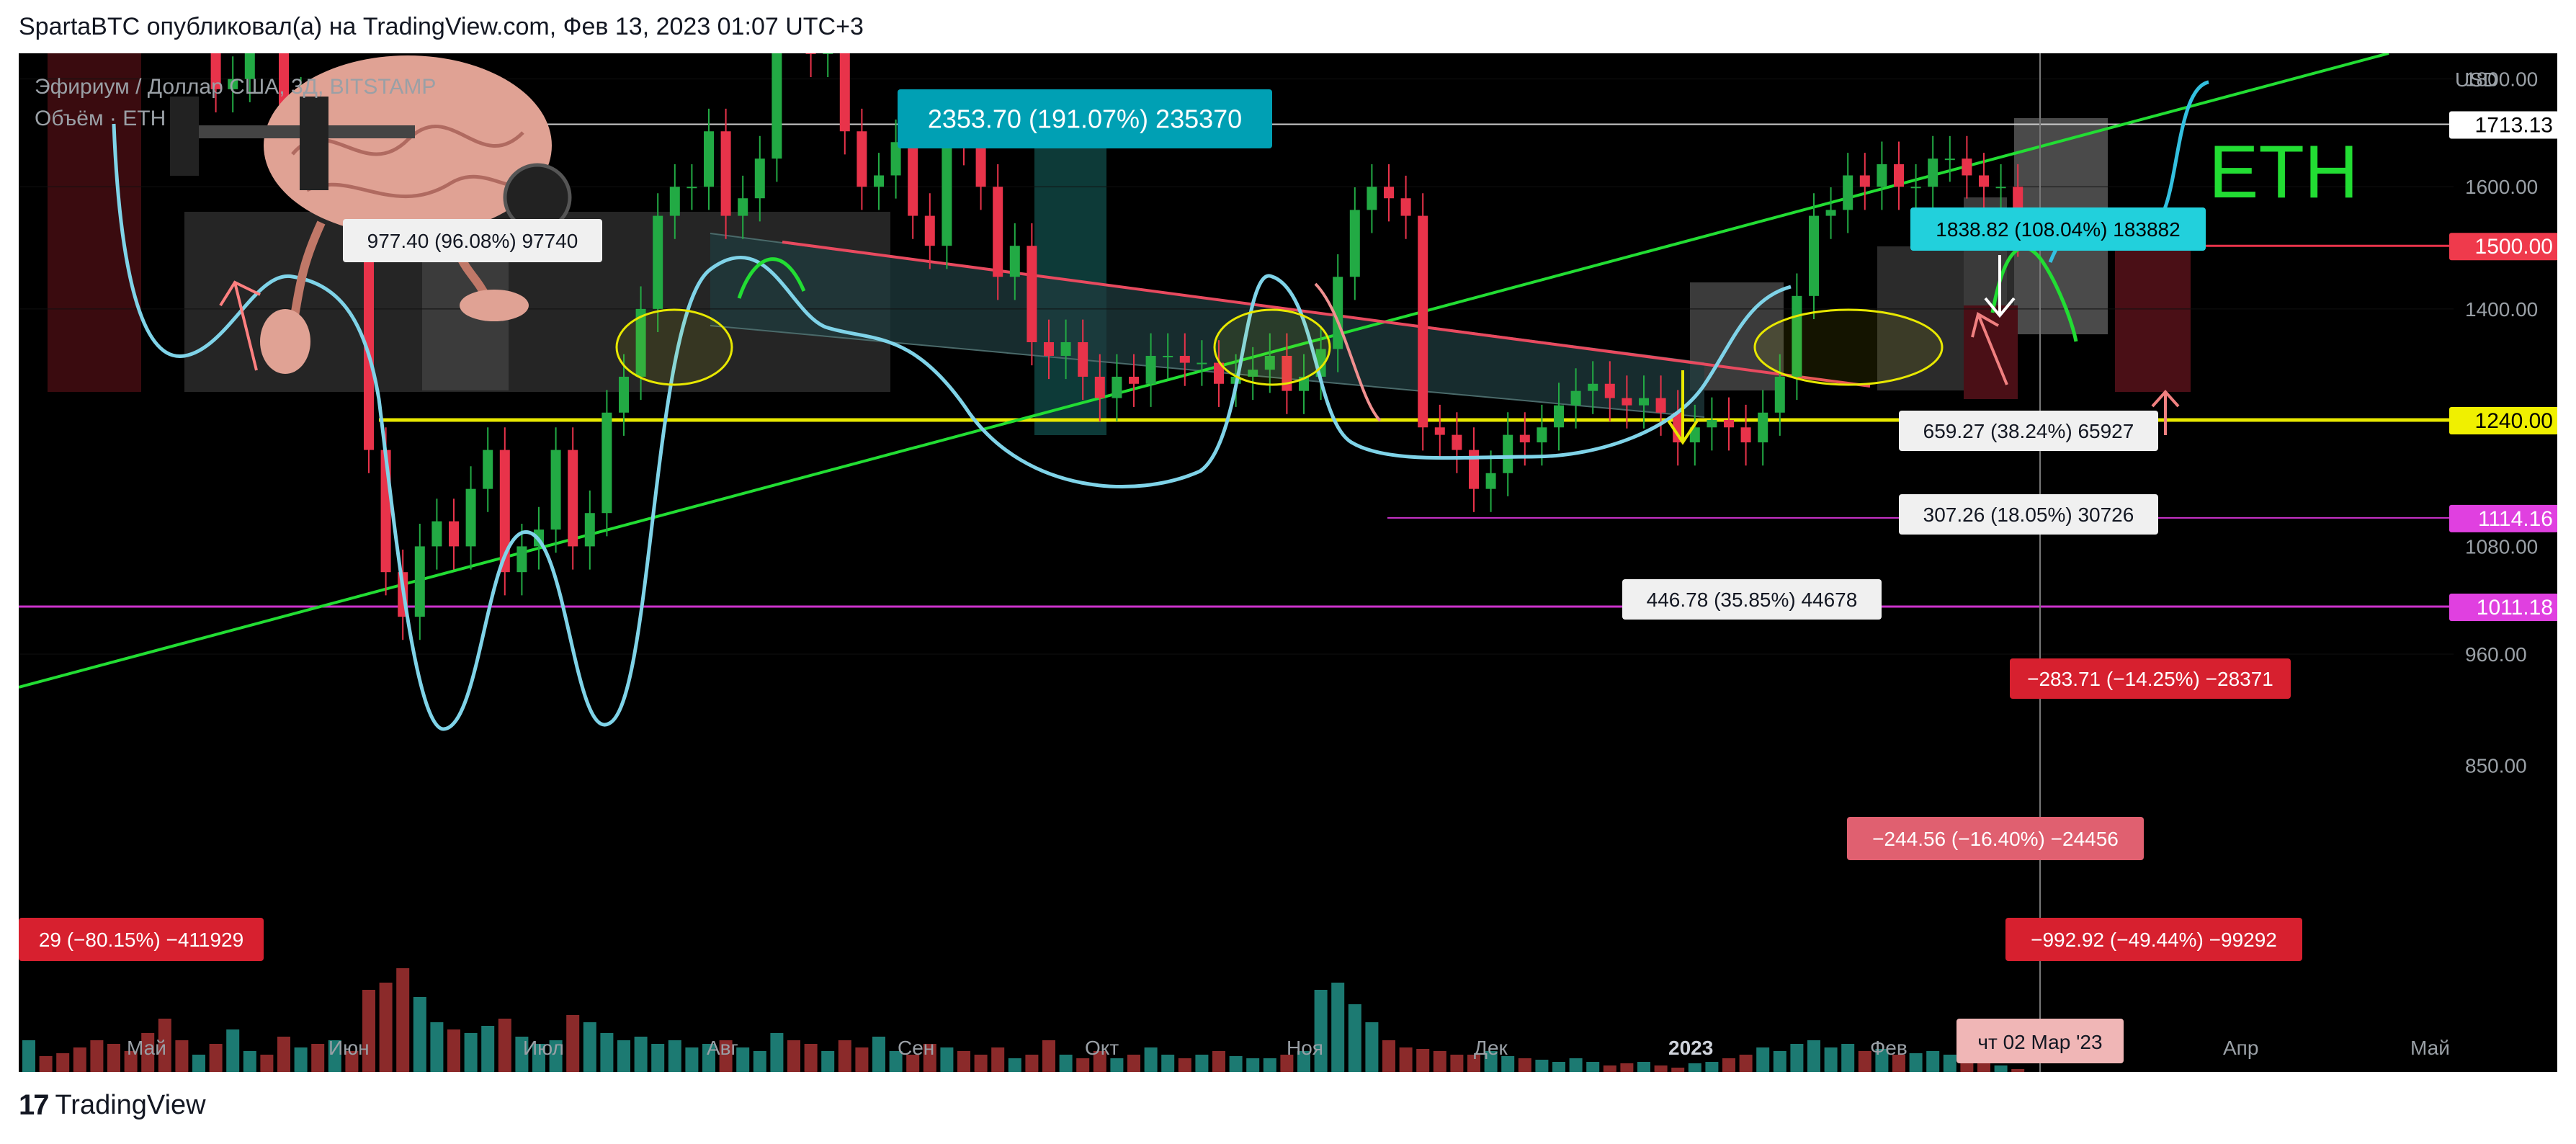 This screenshot has height=1144, width=2576. What do you see at coordinates (2028, 515) in the screenshot?
I see `measure-label-text: 307.26 (18.05%) 30726` at bounding box center [2028, 515].